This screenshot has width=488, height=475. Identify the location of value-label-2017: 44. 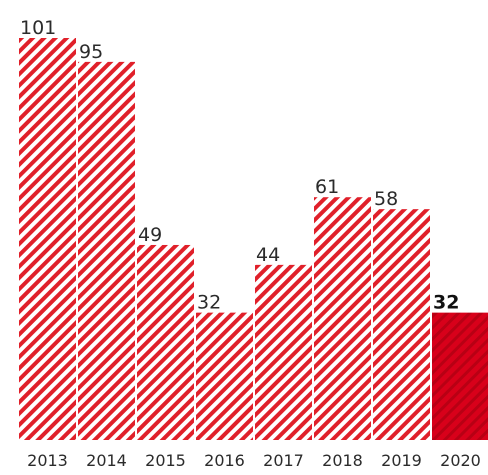
(268, 255).